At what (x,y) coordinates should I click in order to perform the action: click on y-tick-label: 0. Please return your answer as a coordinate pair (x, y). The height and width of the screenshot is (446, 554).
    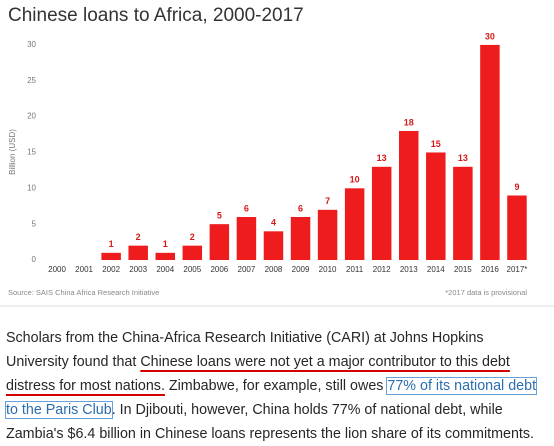
    Looking at the image, I should click on (34, 259).